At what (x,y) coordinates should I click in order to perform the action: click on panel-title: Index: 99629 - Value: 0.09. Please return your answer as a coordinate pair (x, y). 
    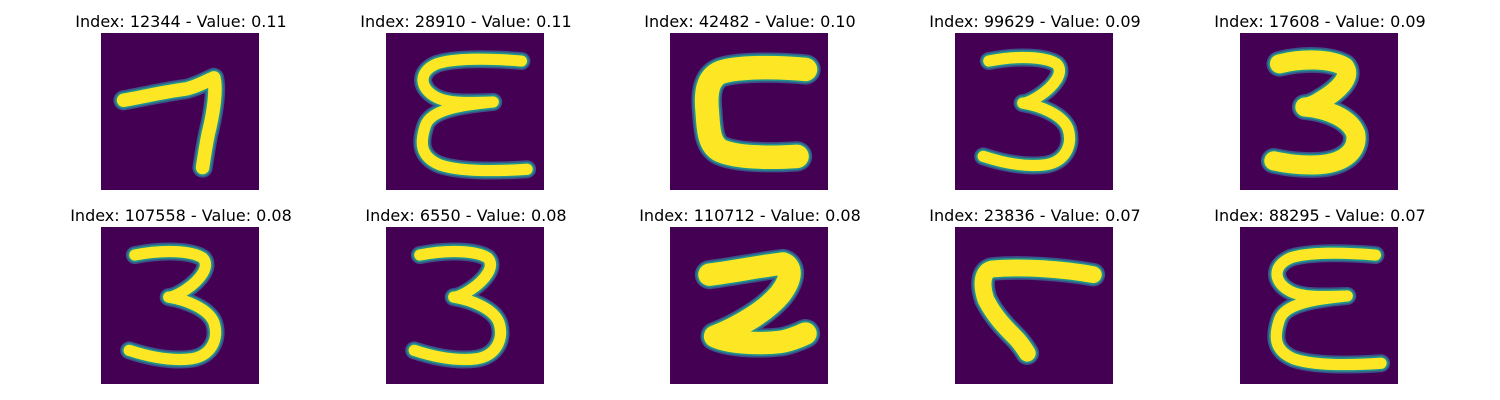
    Looking at the image, I should click on (1035, 21).